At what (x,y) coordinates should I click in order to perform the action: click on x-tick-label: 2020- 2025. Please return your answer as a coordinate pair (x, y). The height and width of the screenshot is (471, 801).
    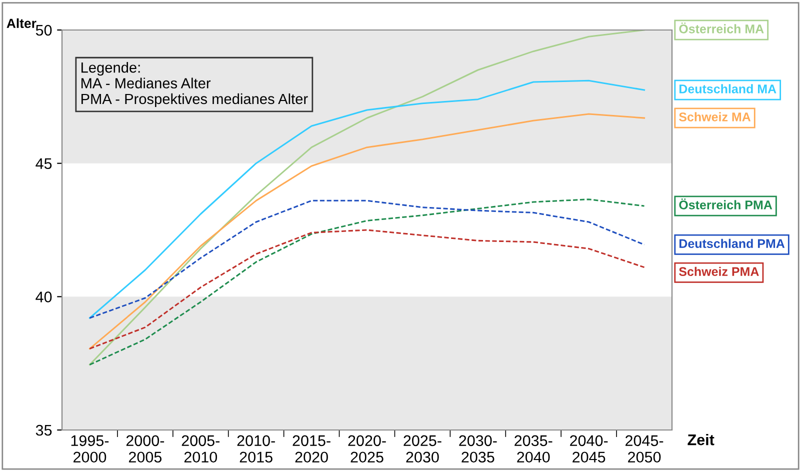
    Looking at the image, I should click on (367, 449).